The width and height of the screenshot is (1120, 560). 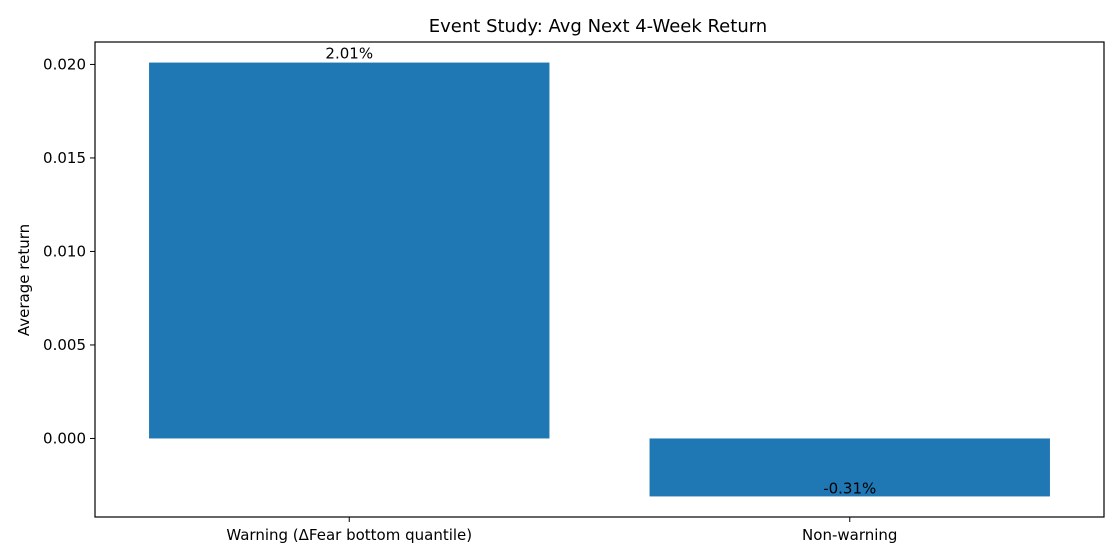 I want to click on y-tick-label-2: 0.005, so click(x=64, y=345).